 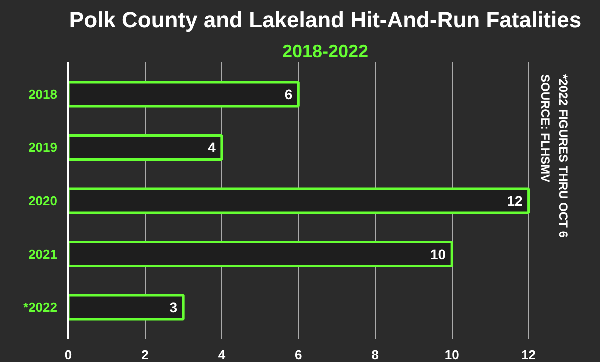 What do you see at coordinates (529, 355) in the screenshot?
I see `x-tick-label: 12` at bounding box center [529, 355].